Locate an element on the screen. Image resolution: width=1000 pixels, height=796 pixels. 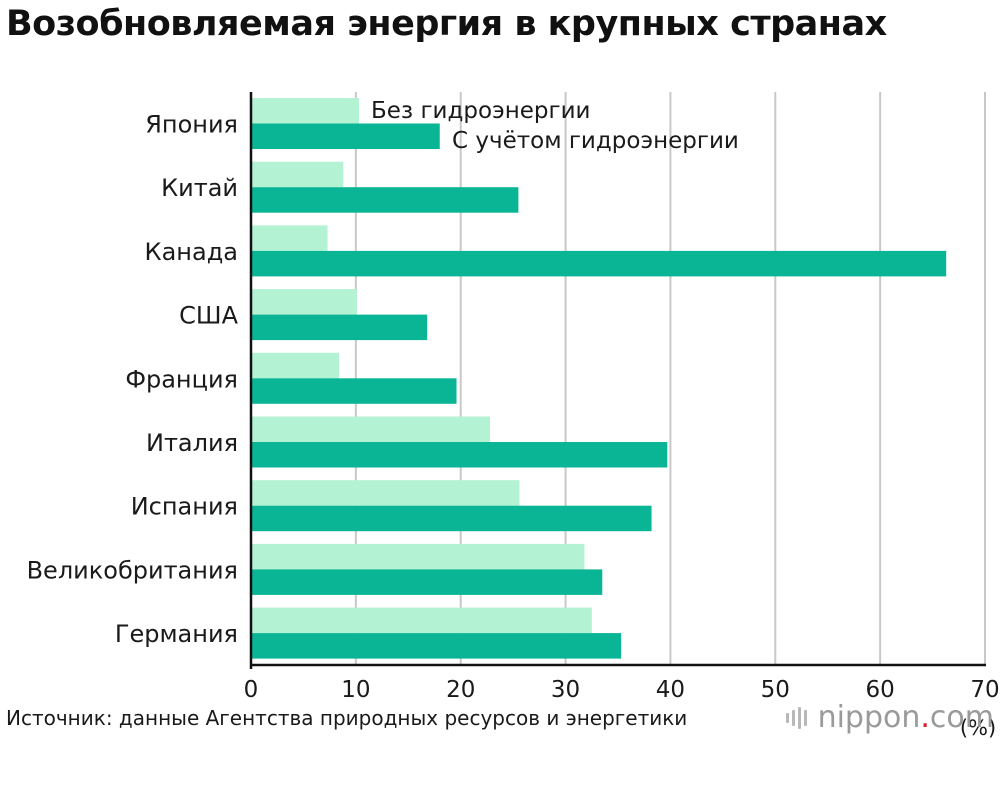
category-label: Канада is located at coordinates (191, 252).